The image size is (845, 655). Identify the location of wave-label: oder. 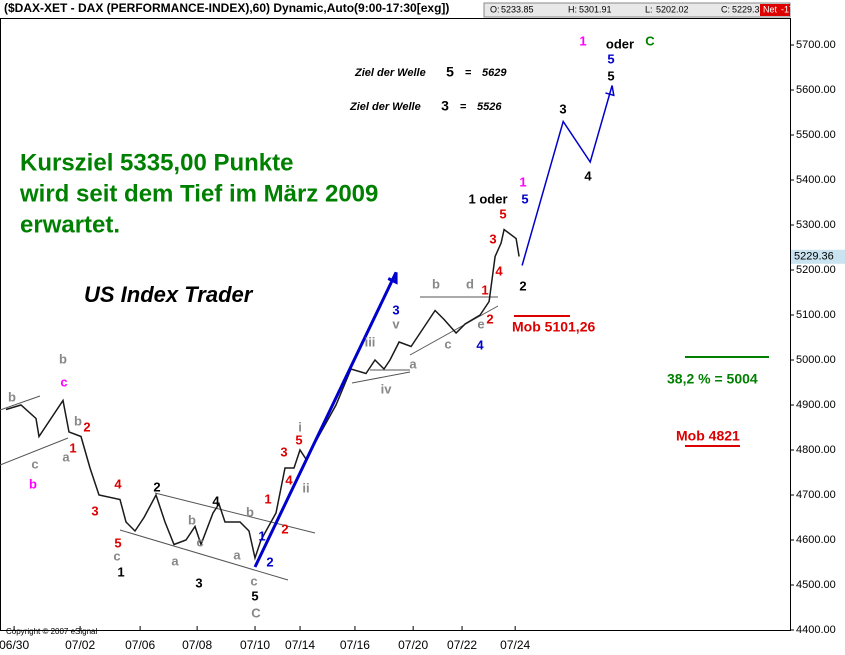
(620, 43).